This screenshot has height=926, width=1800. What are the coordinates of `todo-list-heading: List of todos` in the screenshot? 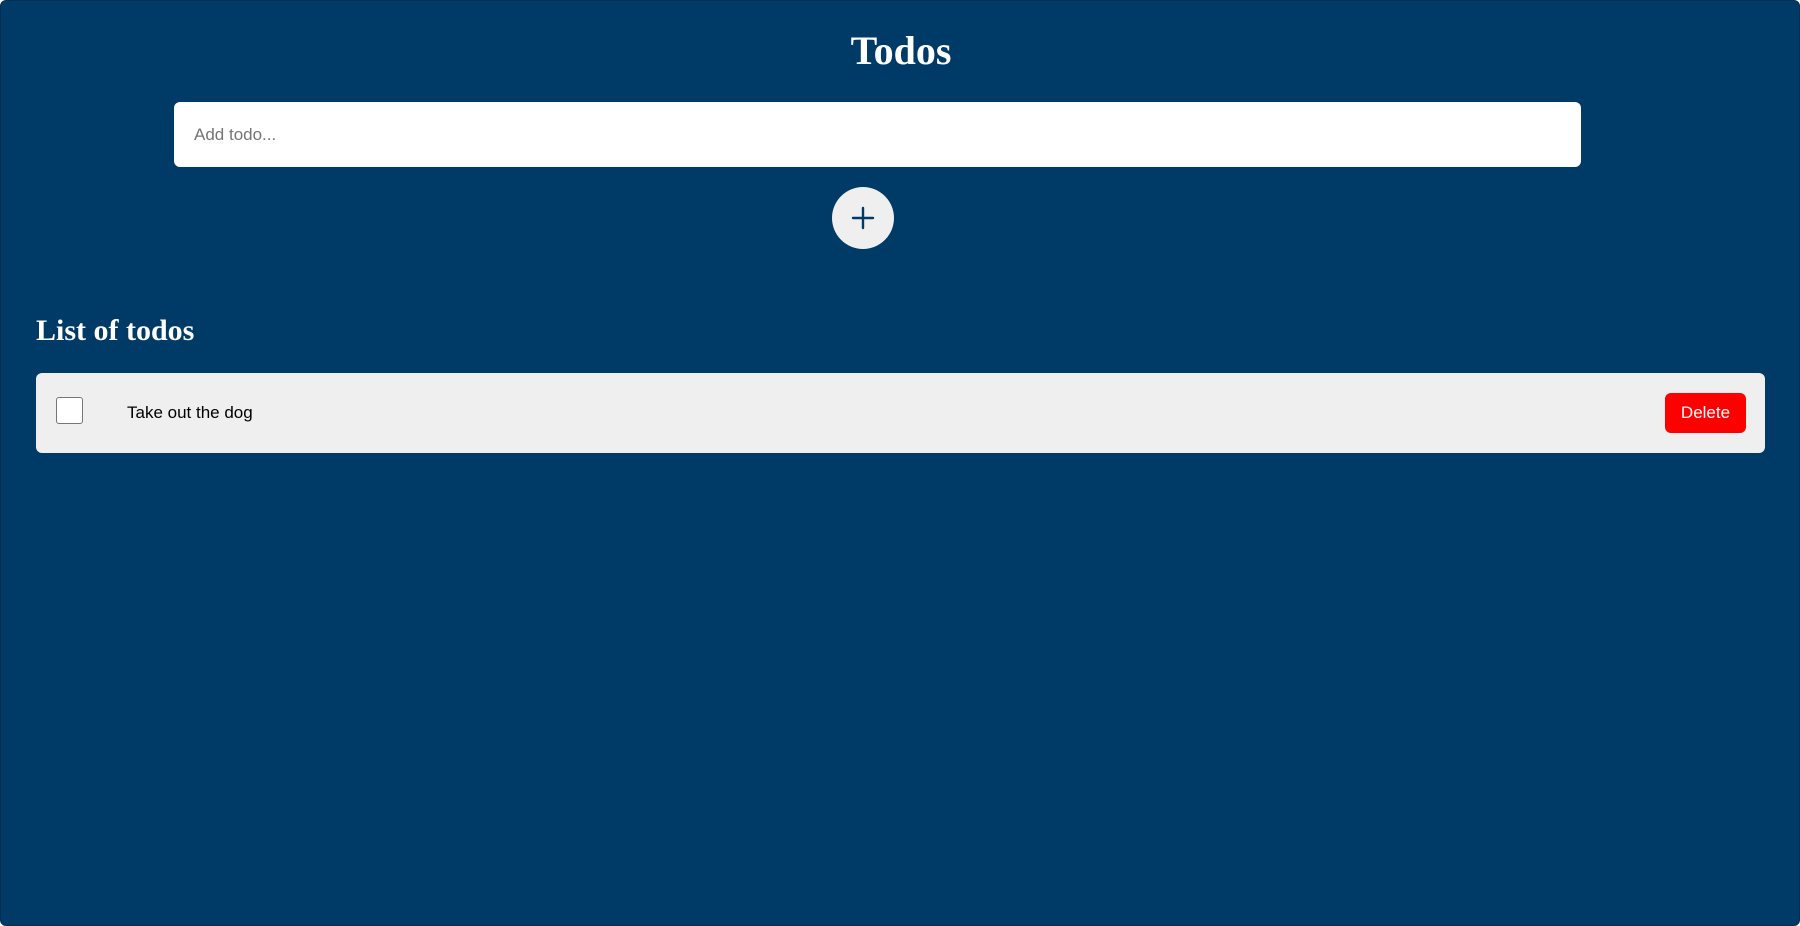 It's located at (115, 330).